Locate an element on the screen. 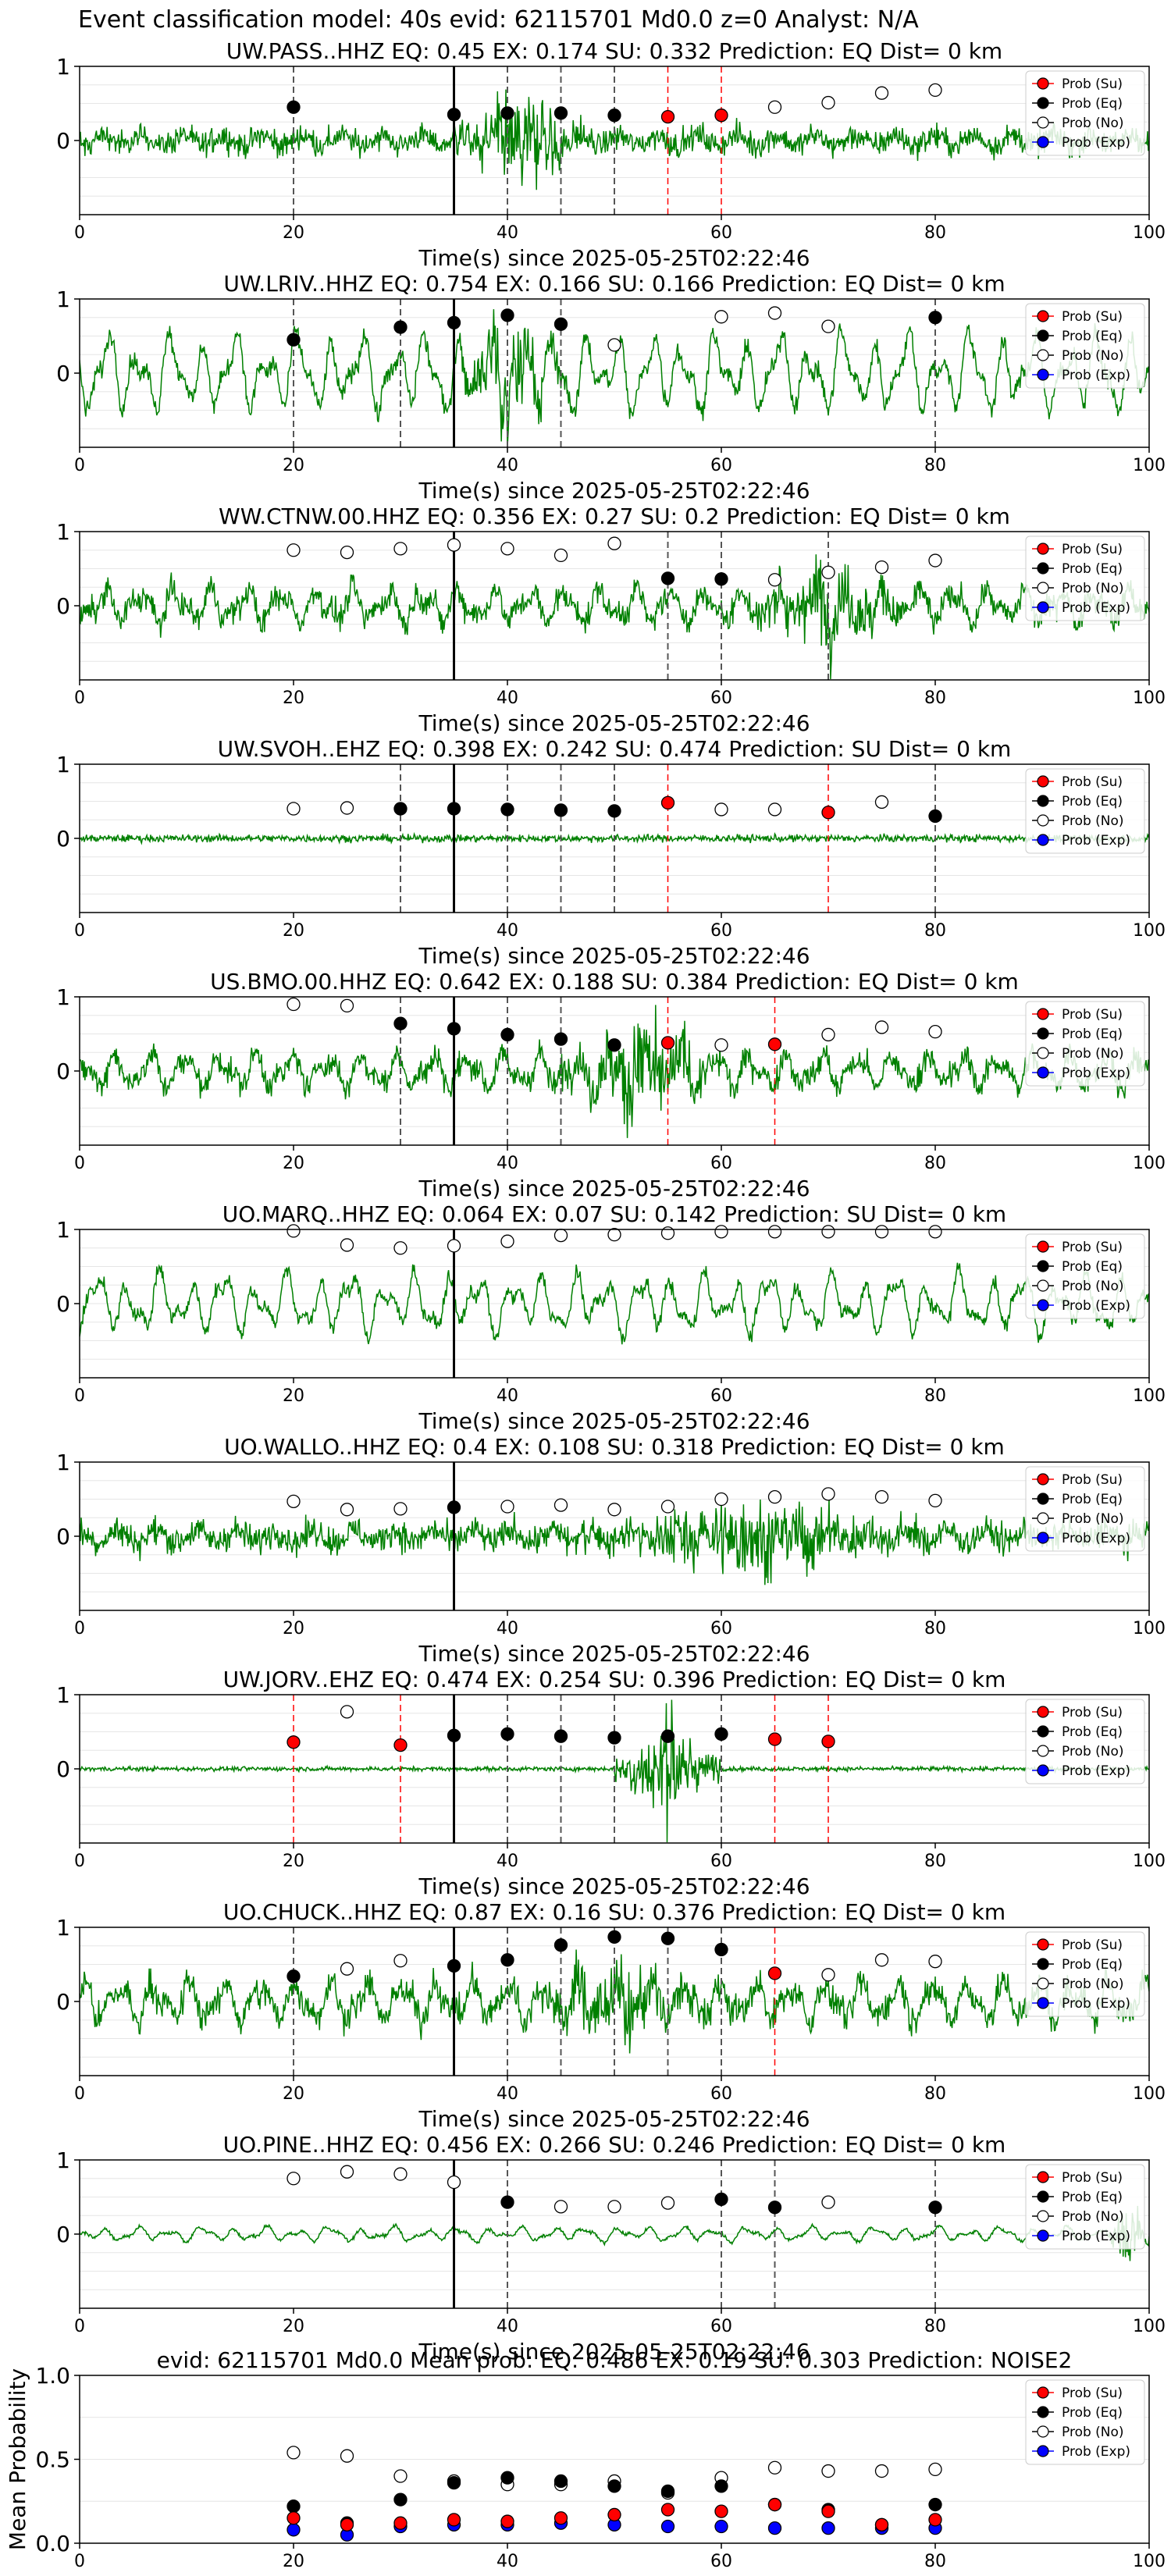 The width and height of the screenshot is (1171, 2576). waveform-trace is located at coordinates (614, 1541).